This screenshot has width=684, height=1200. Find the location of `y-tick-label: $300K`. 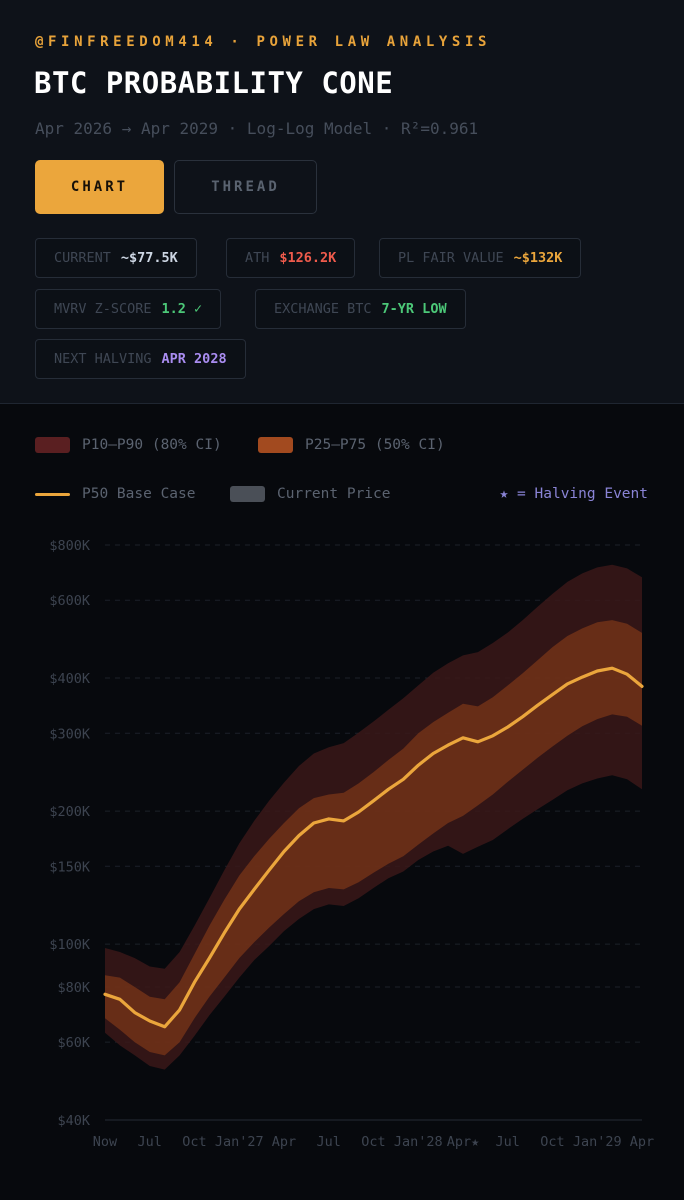

y-tick-label: $300K is located at coordinates (70, 734).